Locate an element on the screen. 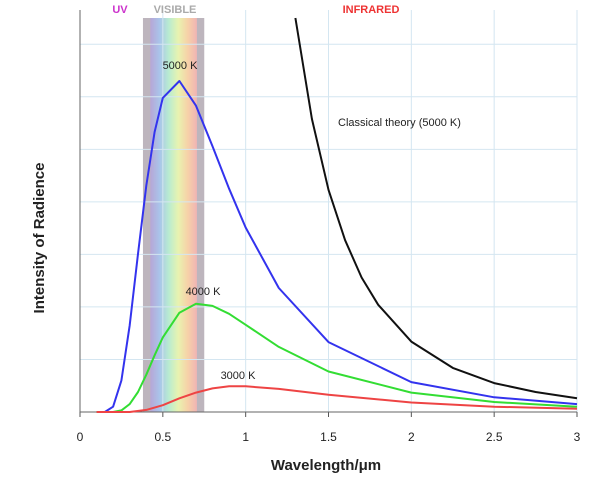 This screenshot has width=599, height=480. x-tick-label: 1.5 is located at coordinates (328, 437).